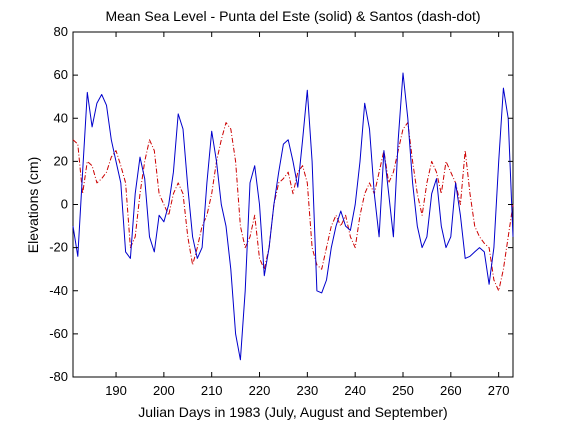  Describe the element at coordinates (164, 390) in the screenshot. I see `x-tick-label: 200` at that location.